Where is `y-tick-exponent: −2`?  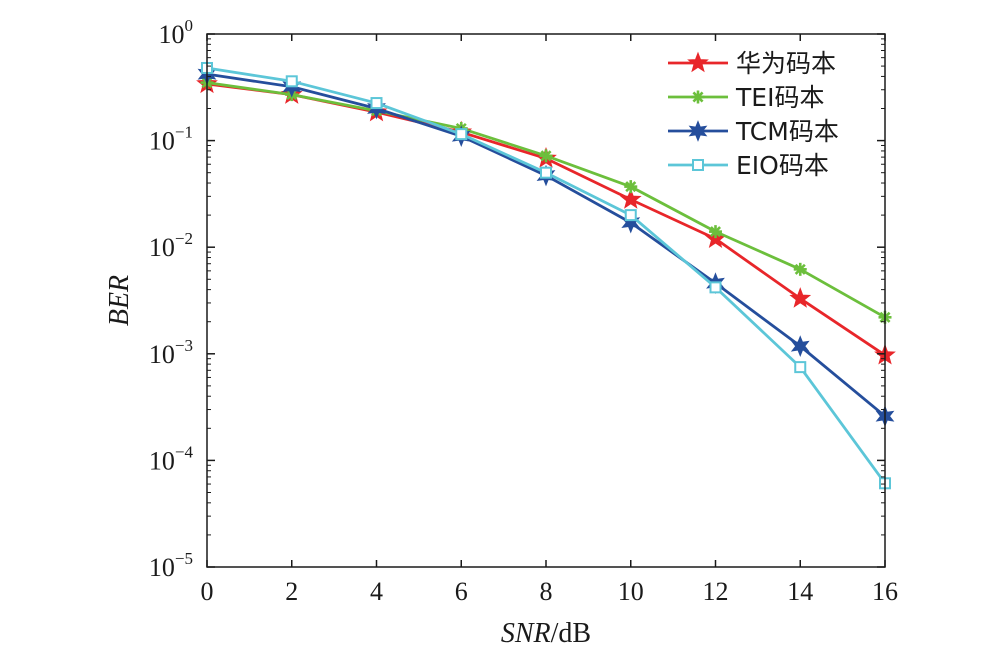 y-tick-exponent: −2 is located at coordinates (184, 238).